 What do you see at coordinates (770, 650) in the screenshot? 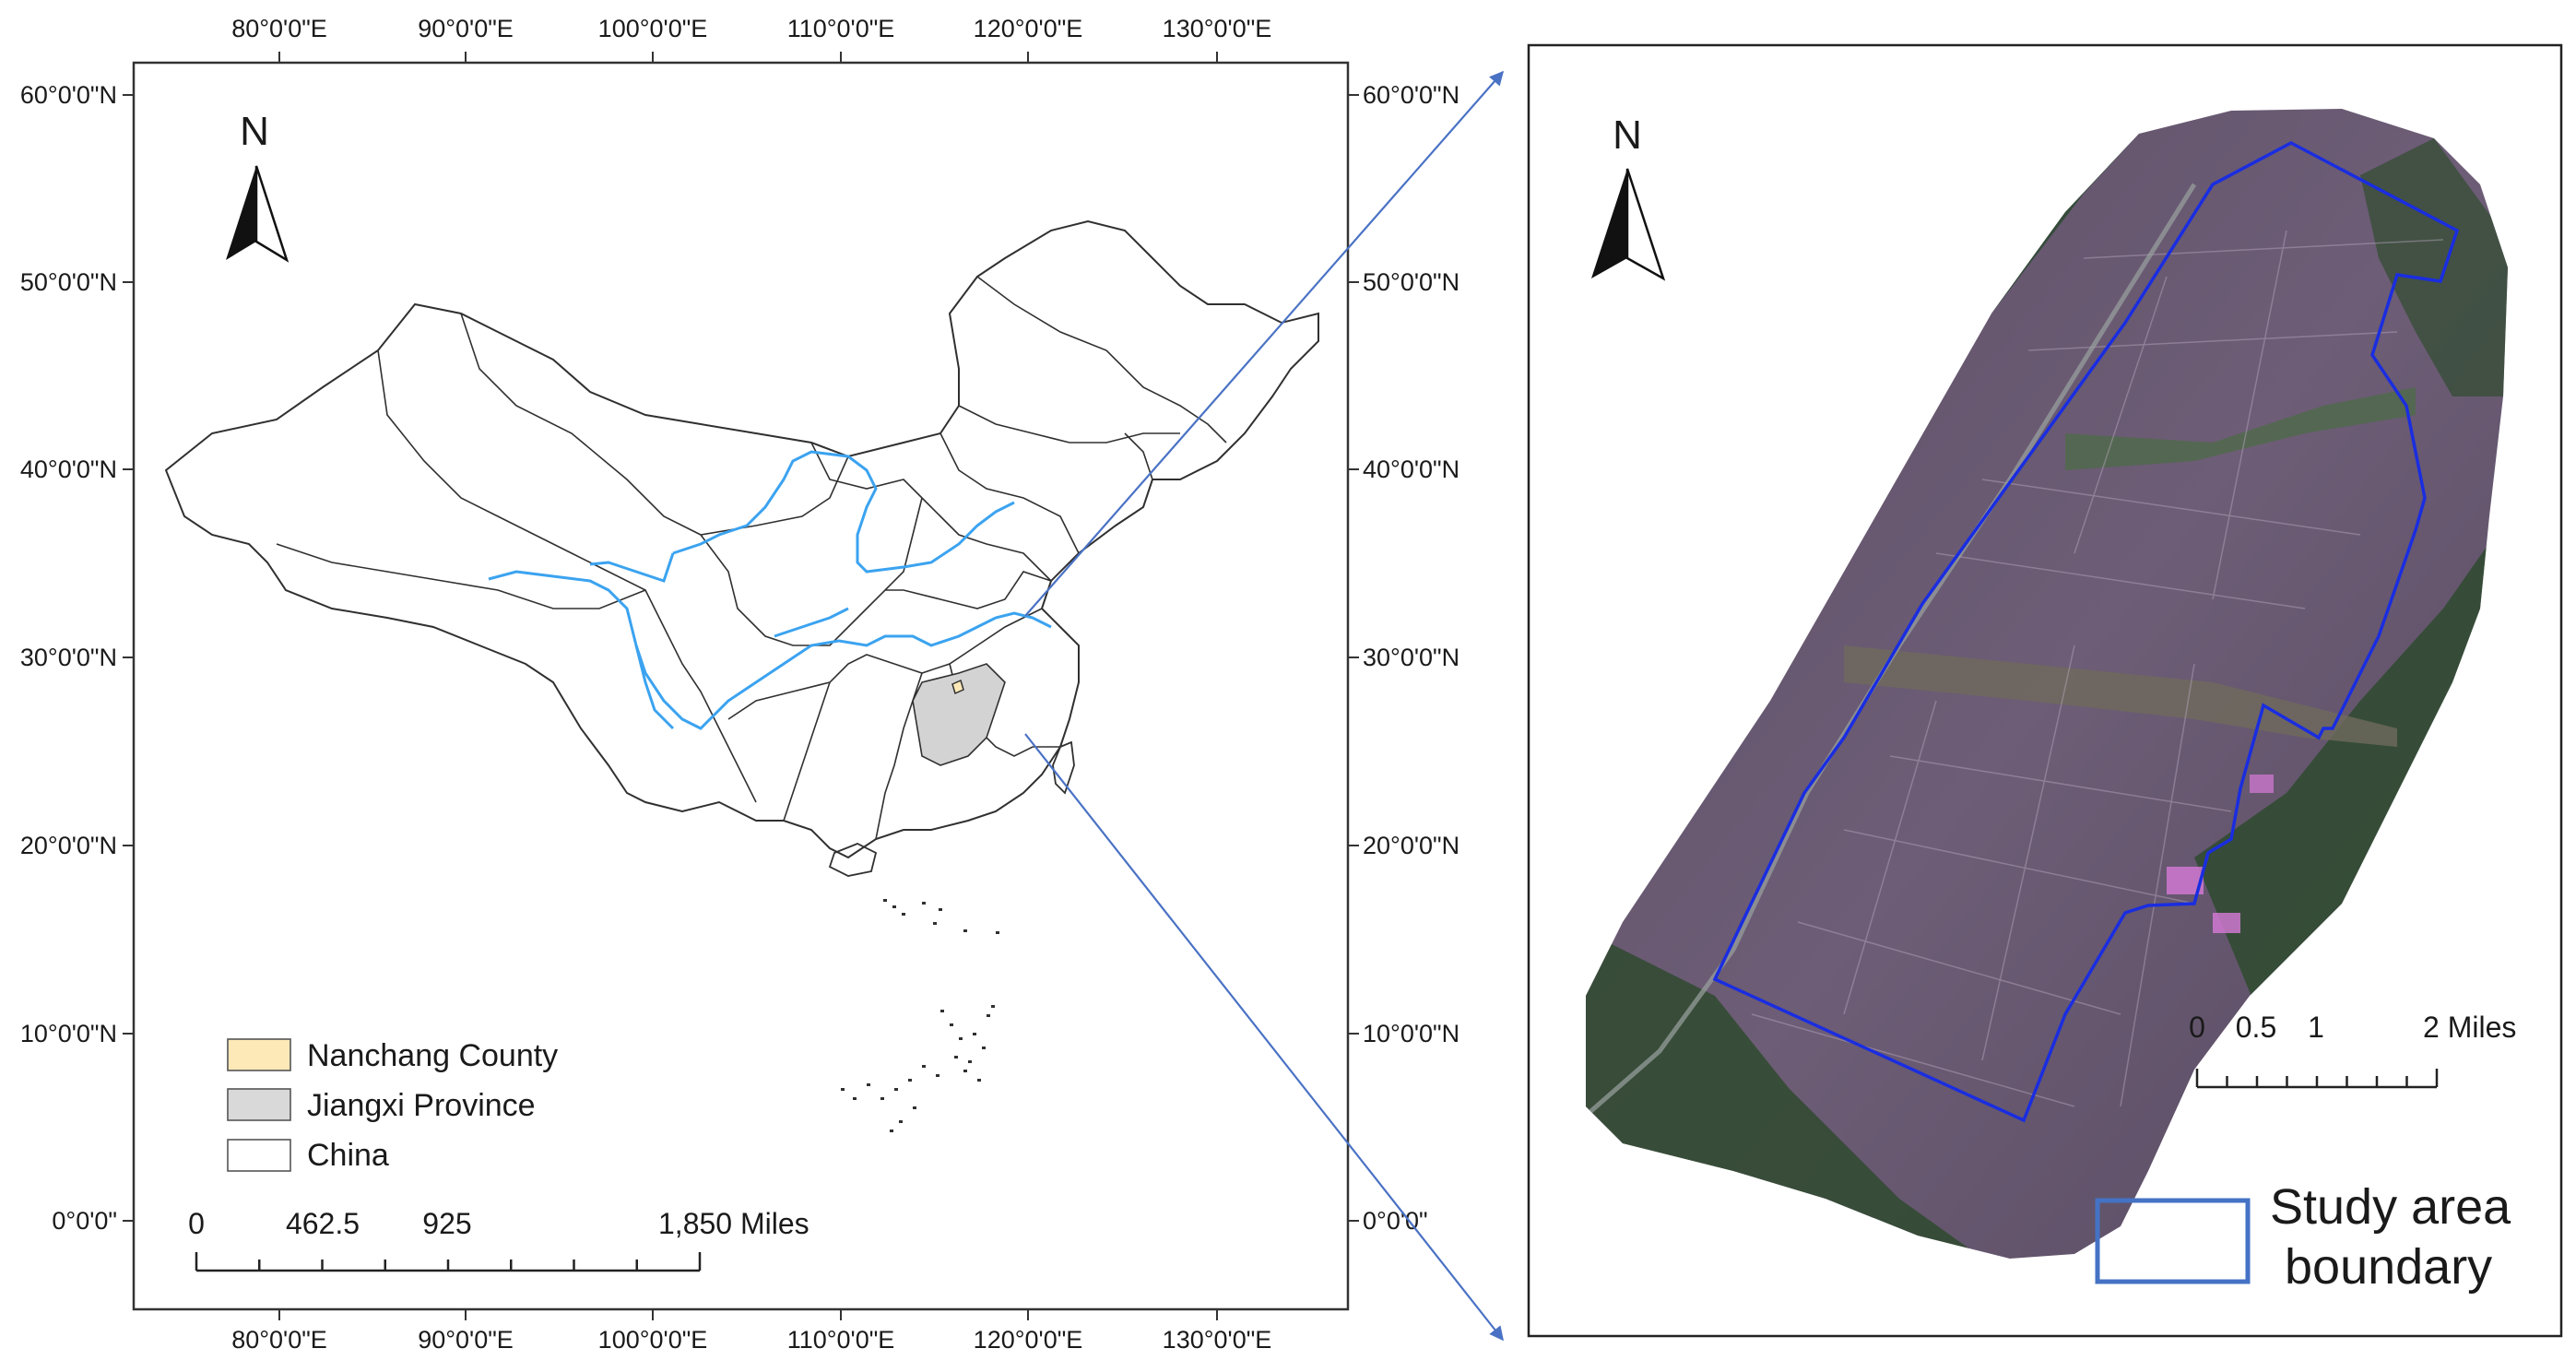
I see `yangtze-river` at bounding box center [770, 650].